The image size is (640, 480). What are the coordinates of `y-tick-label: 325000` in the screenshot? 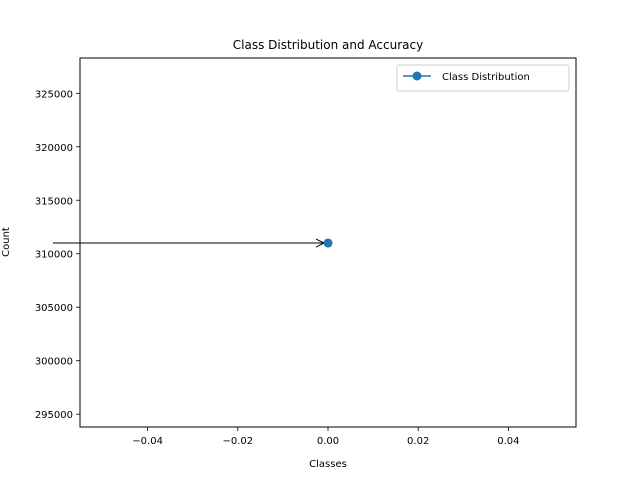 It's located at (54, 94).